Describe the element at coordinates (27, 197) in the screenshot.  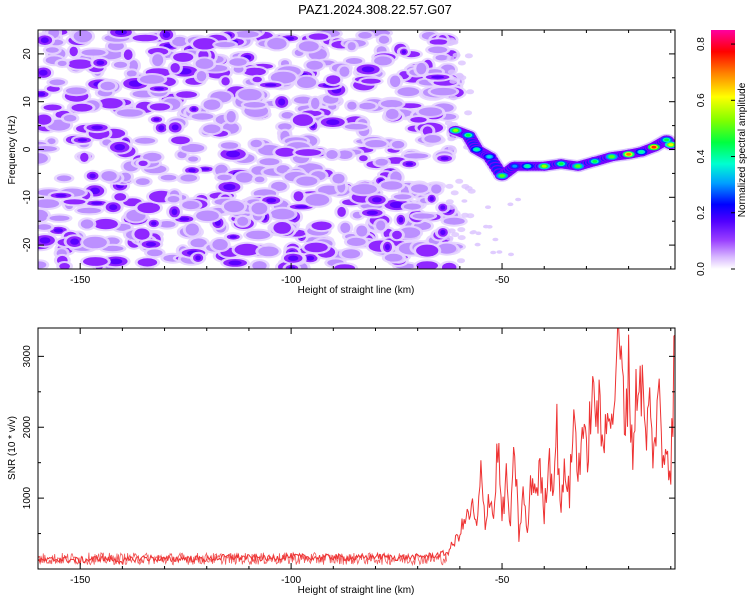
I see `y-tick-label: -10` at that location.